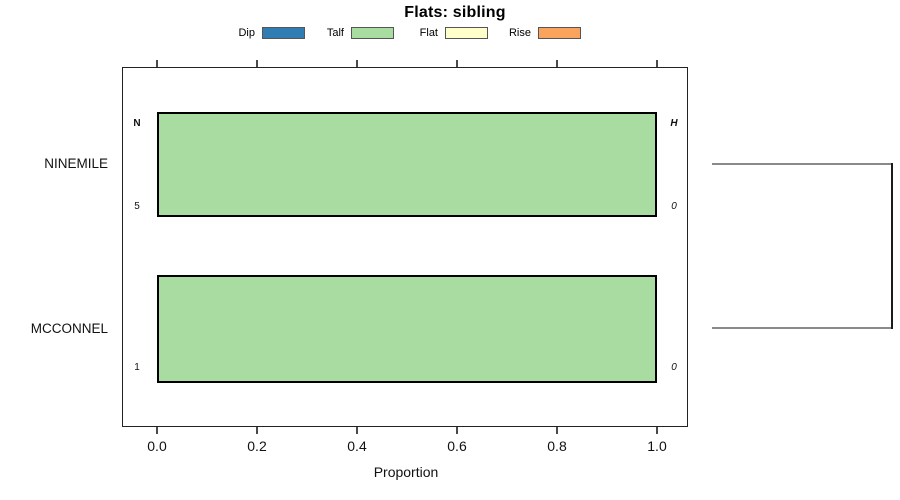  Describe the element at coordinates (674, 367) in the screenshot. I see `annotation-mcconnel-h: 0` at that location.